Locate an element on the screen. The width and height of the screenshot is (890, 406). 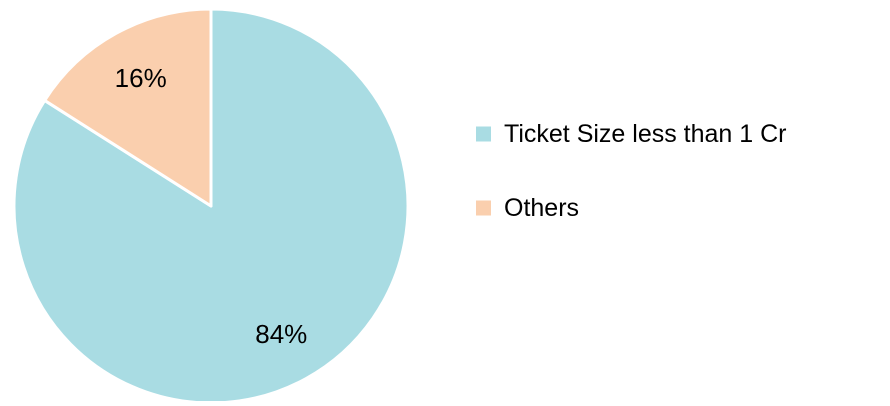
legend: Ticket Size less than 1 Cr Others is located at coordinates (631, 171).